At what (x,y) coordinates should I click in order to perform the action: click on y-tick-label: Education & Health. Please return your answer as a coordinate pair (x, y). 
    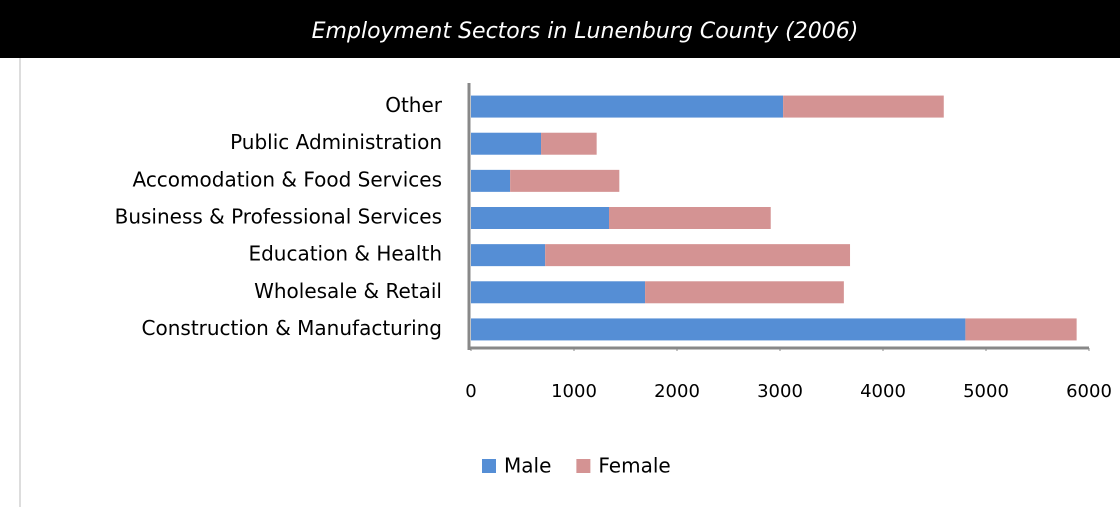
    Looking at the image, I should click on (345, 254).